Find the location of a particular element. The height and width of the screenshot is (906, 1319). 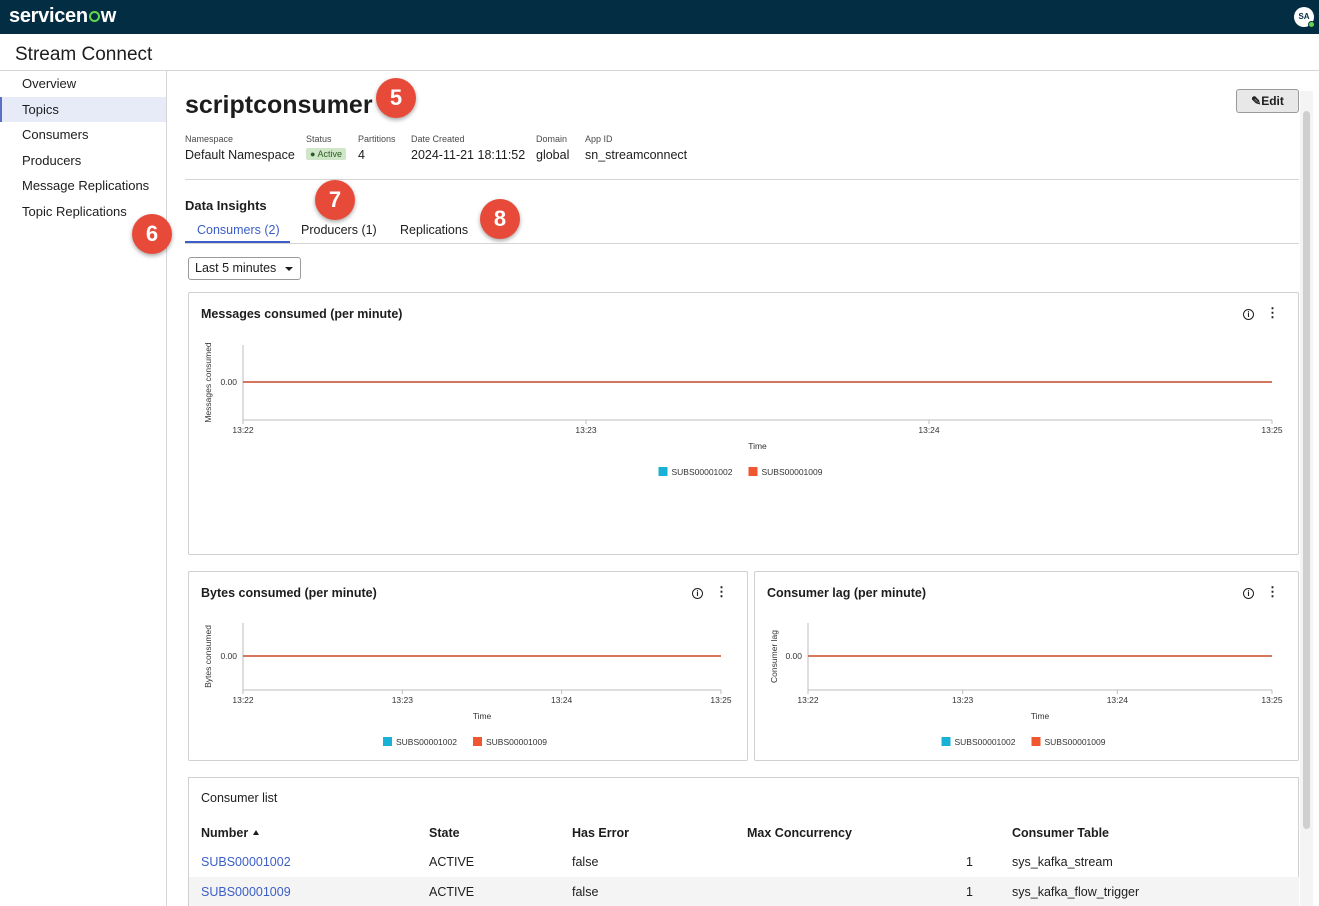

column-header-max-concurrency: Max Concurrency is located at coordinates (799, 833).